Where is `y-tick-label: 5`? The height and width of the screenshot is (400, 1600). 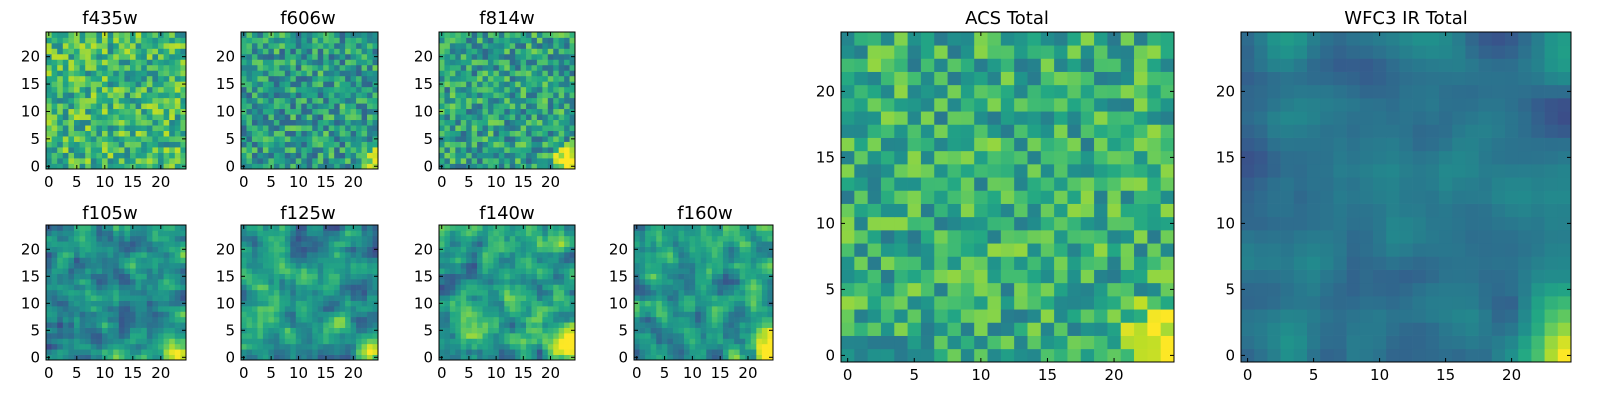
y-tick-label: 5 is located at coordinates (35, 139).